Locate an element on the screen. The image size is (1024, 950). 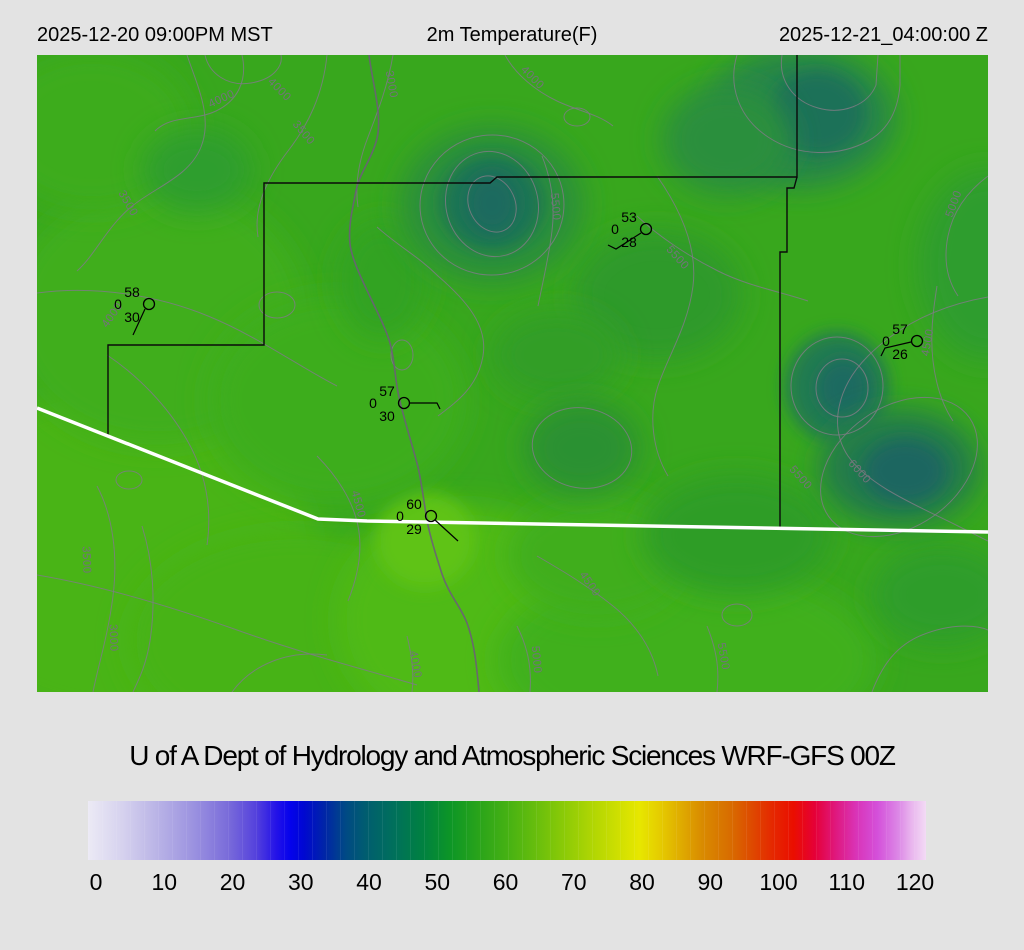
river-line is located at coordinates (414, 373).